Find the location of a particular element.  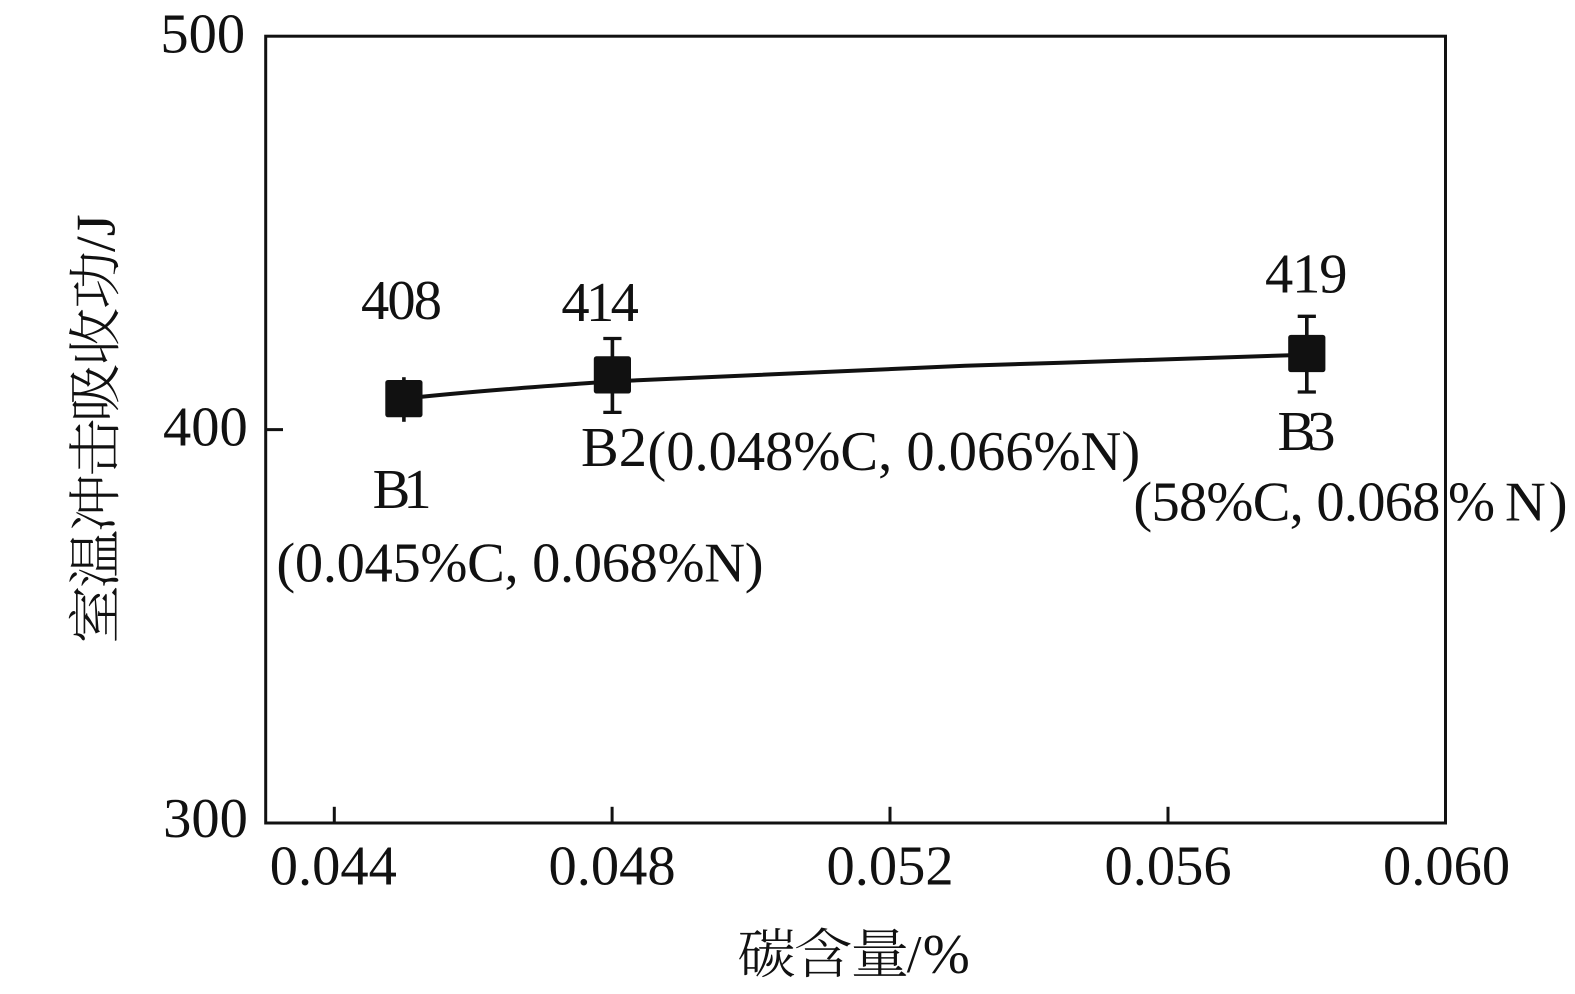

svg-text: 414 is located at coordinates (600, 303).